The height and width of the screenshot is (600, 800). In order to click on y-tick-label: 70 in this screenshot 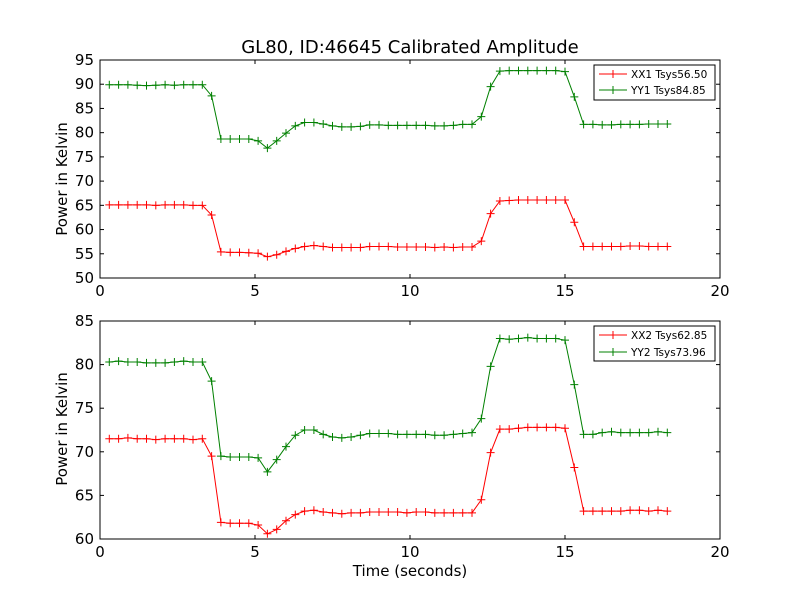, I will do `click(84, 452)`.